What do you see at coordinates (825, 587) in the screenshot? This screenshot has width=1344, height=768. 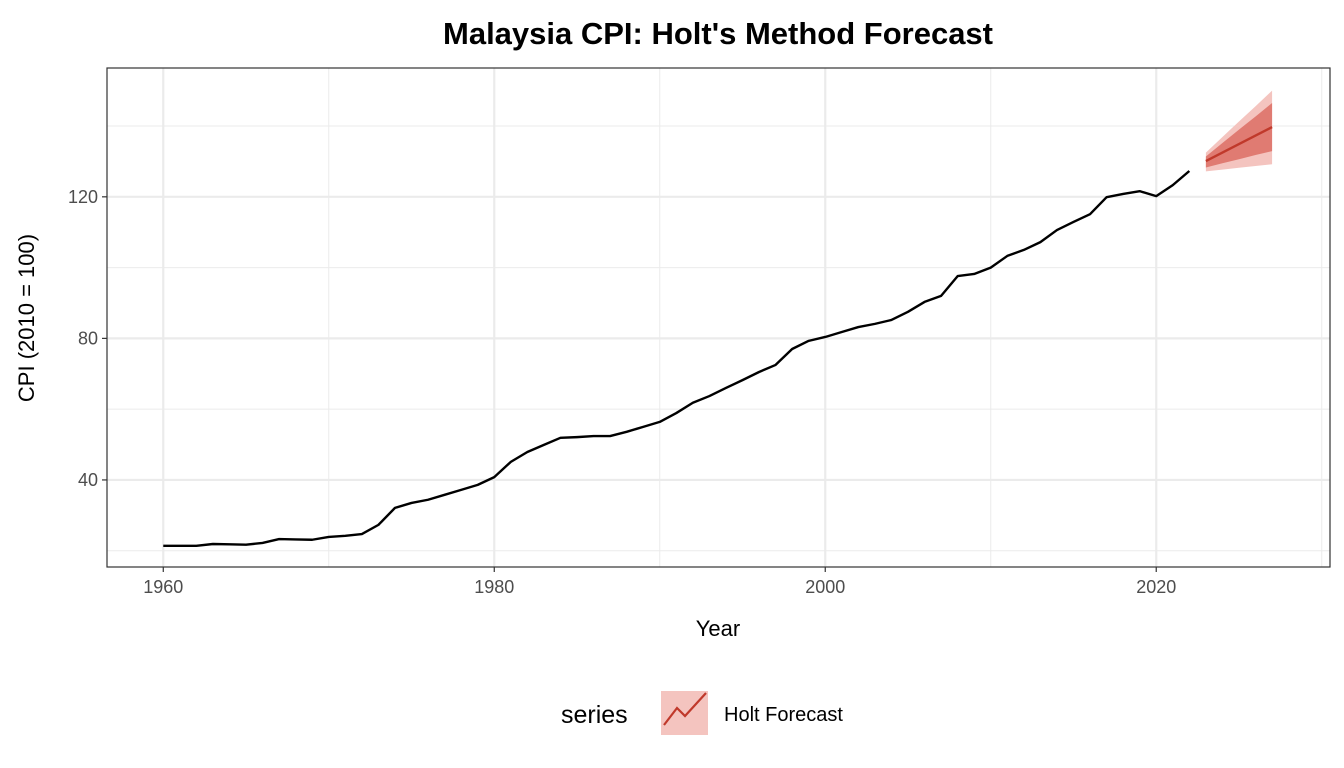 I see `x-tick-label: 2000` at bounding box center [825, 587].